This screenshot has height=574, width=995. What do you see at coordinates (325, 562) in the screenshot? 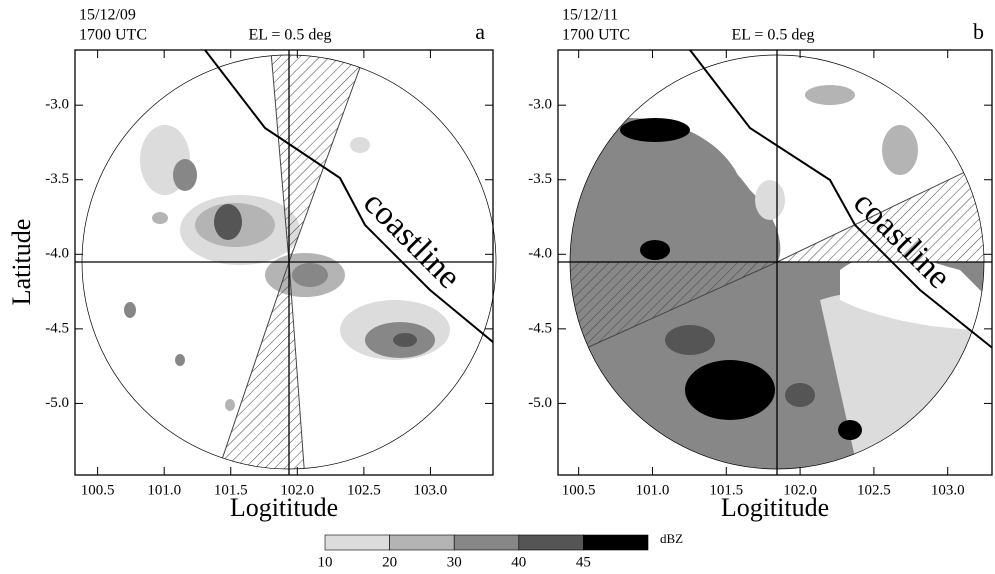
I see `colorbar-tick-label: 10` at bounding box center [325, 562].